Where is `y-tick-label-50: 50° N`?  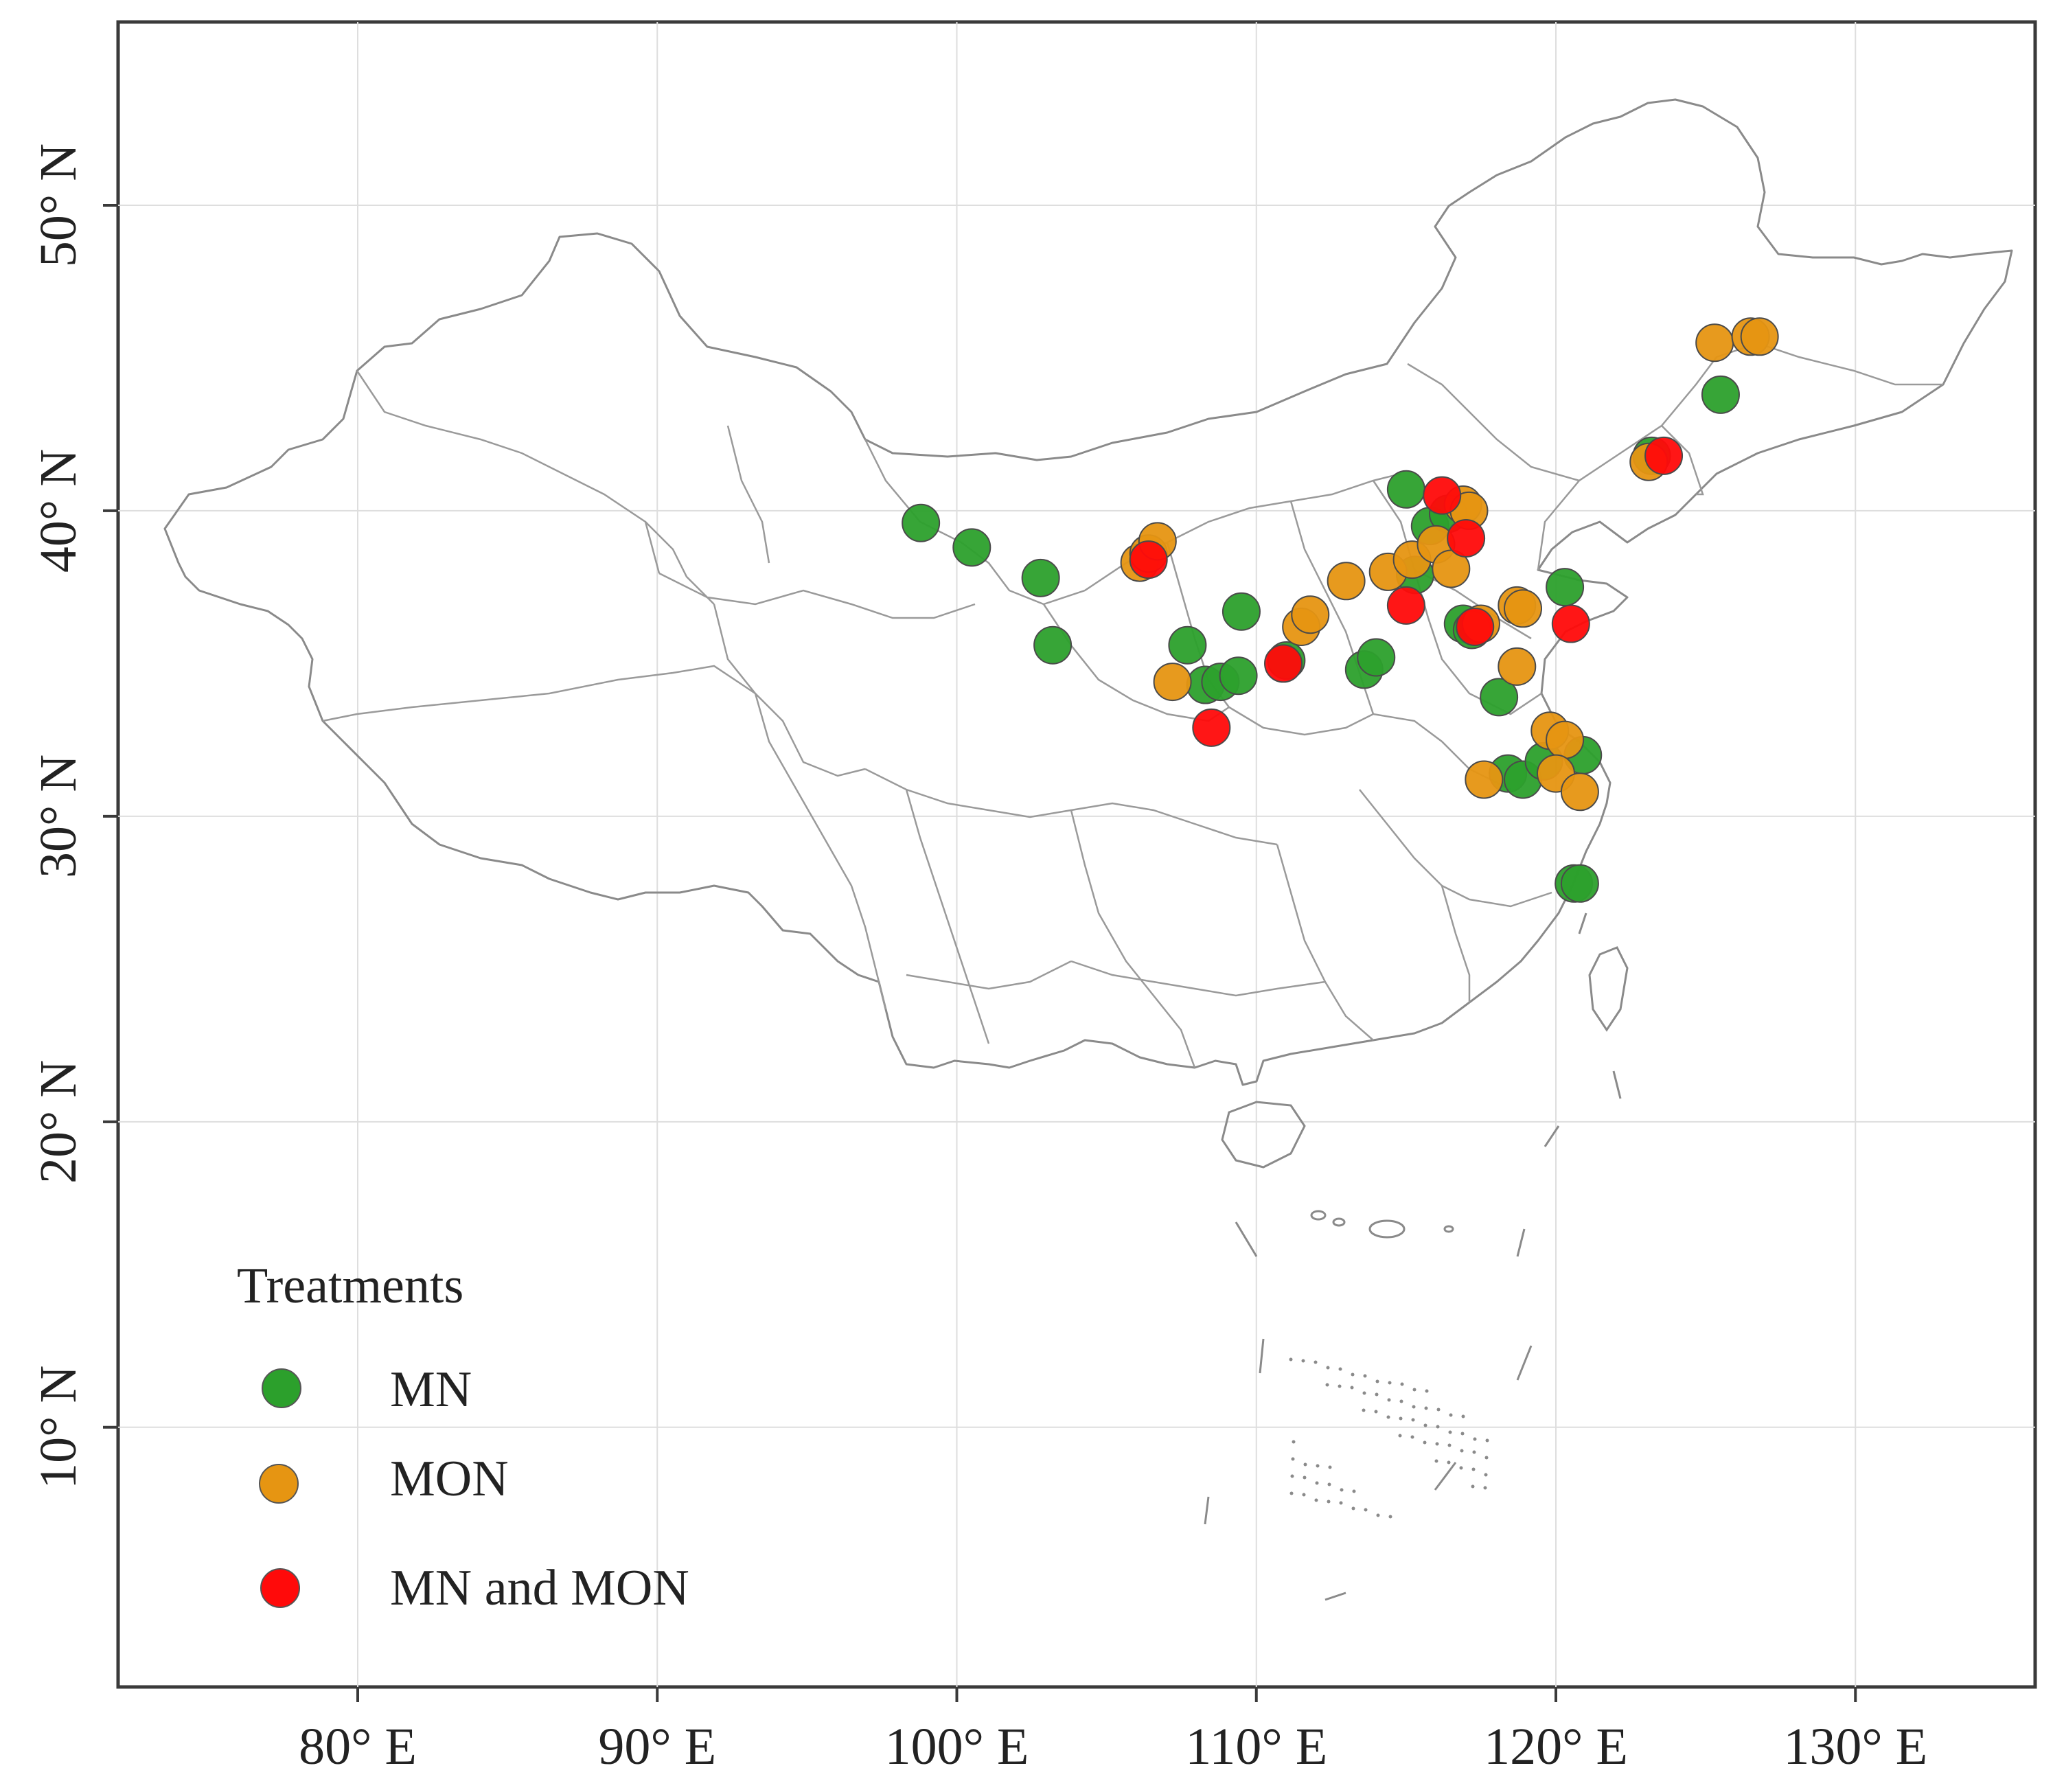 y-tick-label-50: 50° N is located at coordinates (58, 205).